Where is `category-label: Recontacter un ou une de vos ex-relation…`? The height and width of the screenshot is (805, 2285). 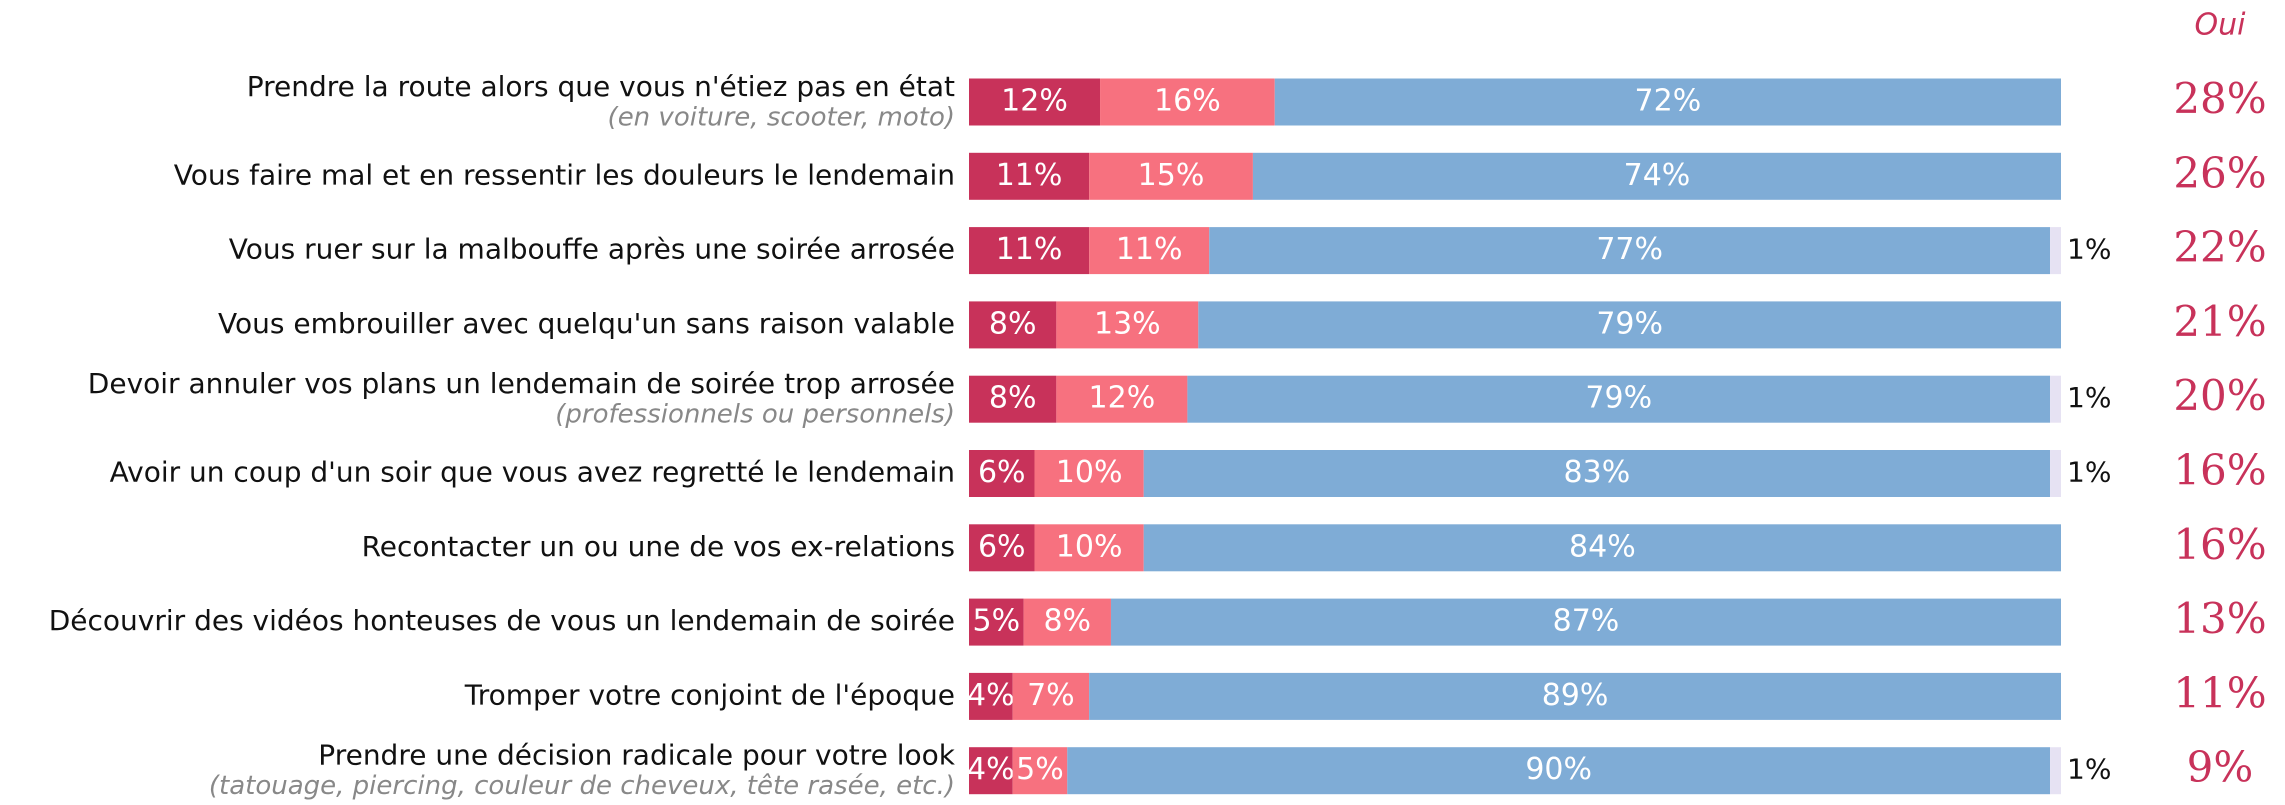 category-label: Recontacter un ou une de vos ex-relation… is located at coordinates (658, 546).